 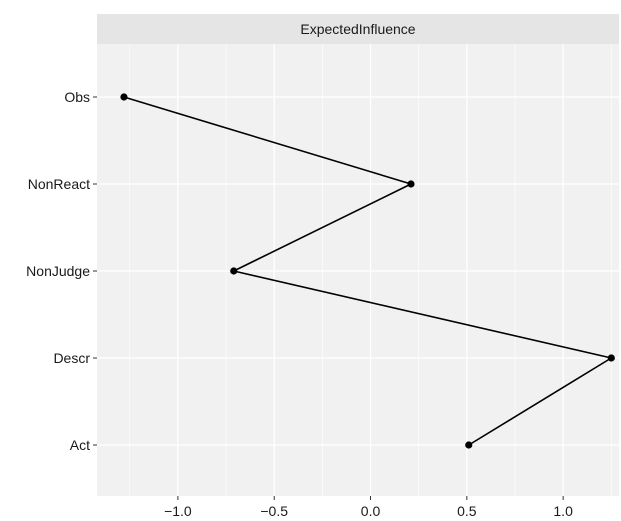 What do you see at coordinates (178, 511) in the screenshot?
I see `x-tick-label: −1.0` at bounding box center [178, 511].